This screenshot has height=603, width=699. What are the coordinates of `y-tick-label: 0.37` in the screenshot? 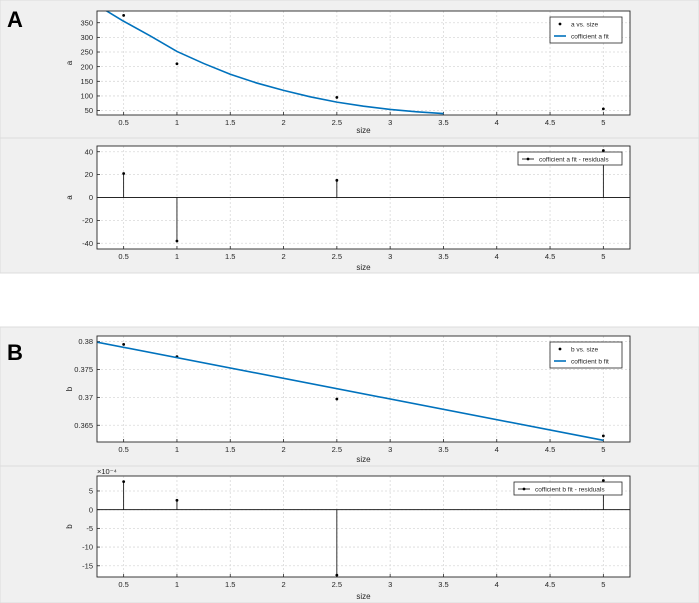 It's located at (85, 397).